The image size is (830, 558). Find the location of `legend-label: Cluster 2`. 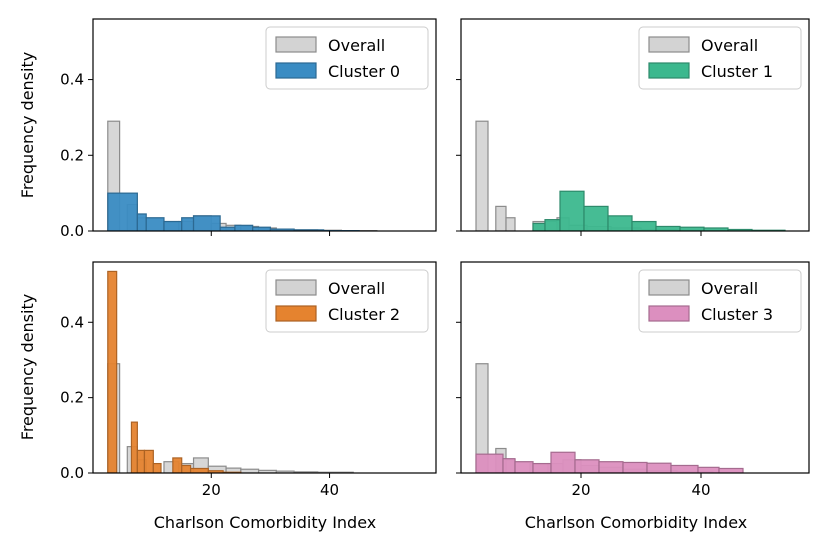

legend-label: Cluster 2 is located at coordinates (364, 314).